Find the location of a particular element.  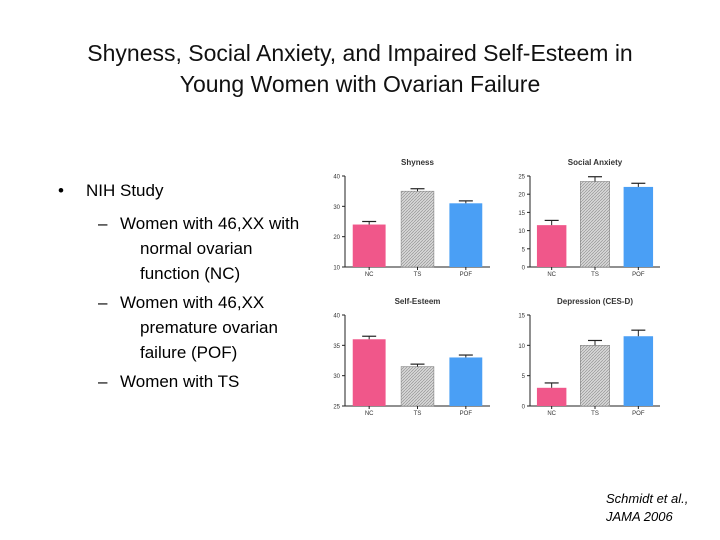

sub-bullet-ts: – Women with TS is located at coordinates (183, 381).